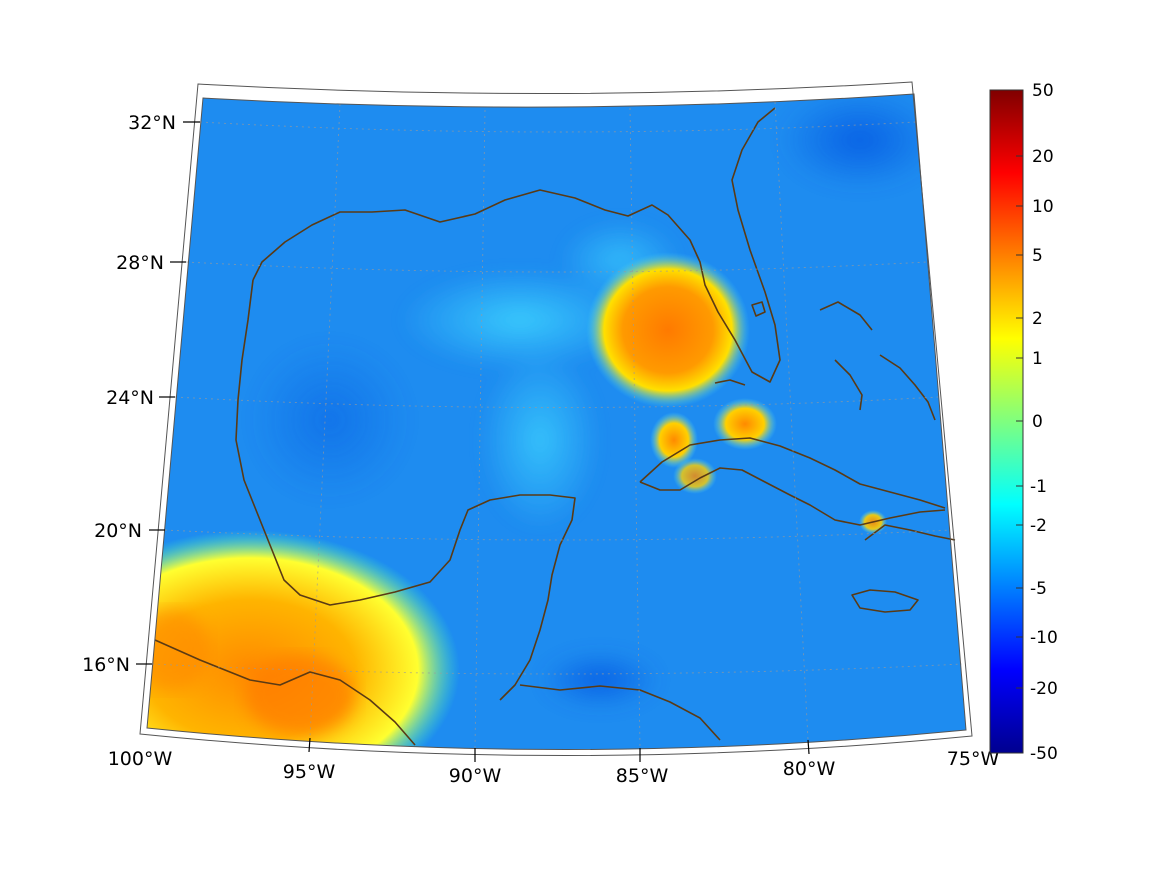 This screenshot has height=875, width=1167. I want to click on gulf-coast-line, so click(516, 245).